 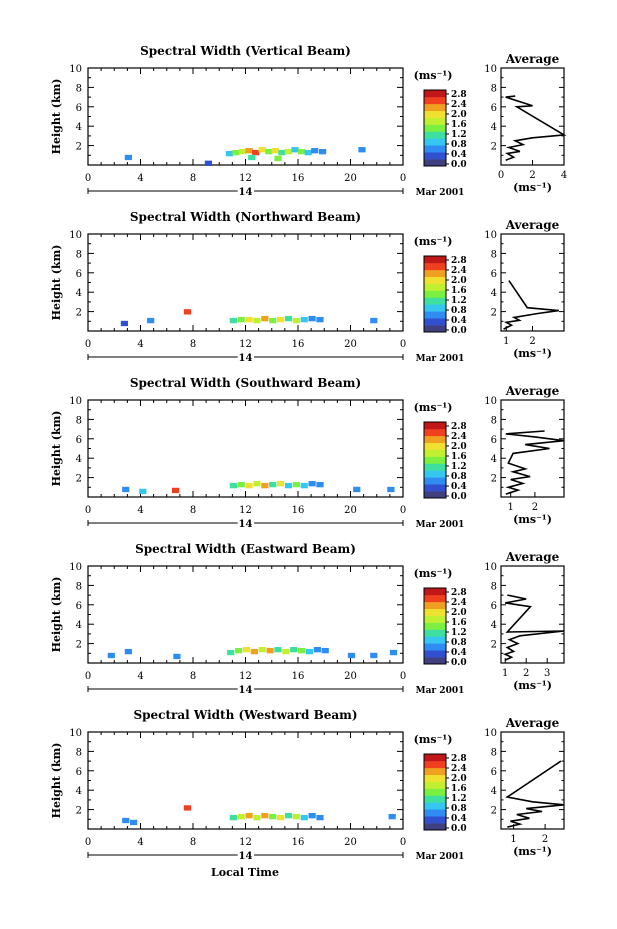 What do you see at coordinates (140, 842) in the screenshot?
I see `x-tick-label: 4` at bounding box center [140, 842].